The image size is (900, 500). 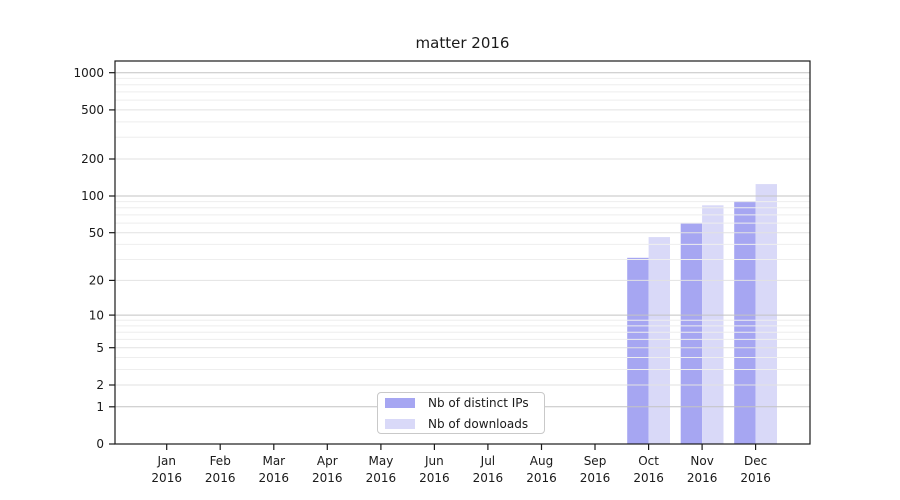 I want to click on bar-oct-distinct-ips, so click(x=638, y=350).